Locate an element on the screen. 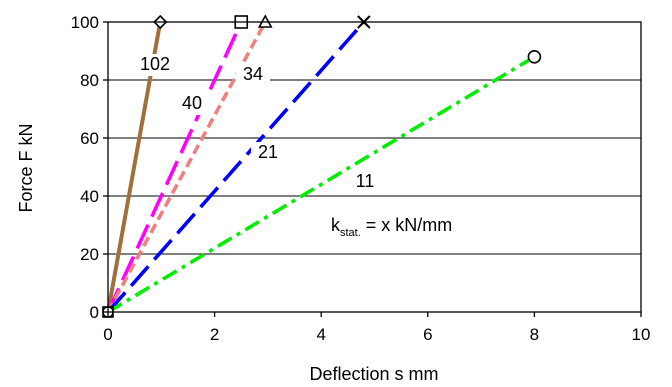 The height and width of the screenshot is (387, 672). stiffness-annotation: kstat. = x kN/mm is located at coordinates (391, 227).